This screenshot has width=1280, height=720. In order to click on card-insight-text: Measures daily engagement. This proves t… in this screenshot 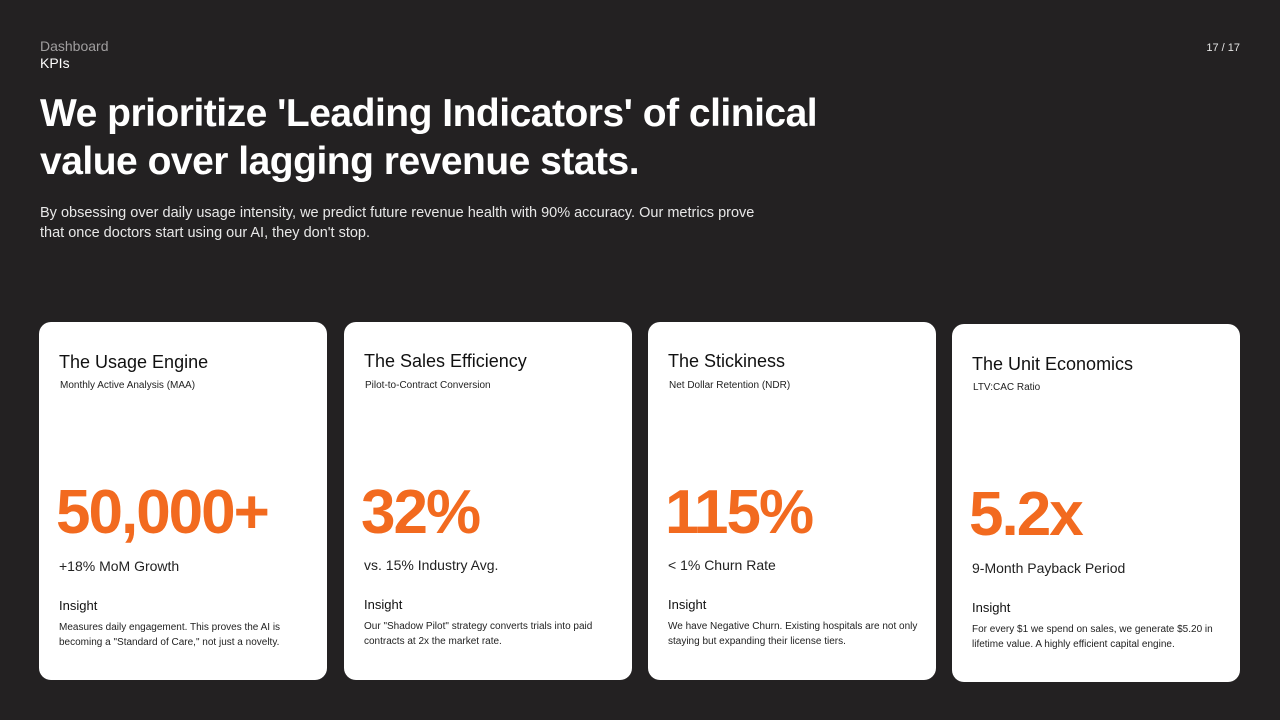, I will do `click(170, 635)`.